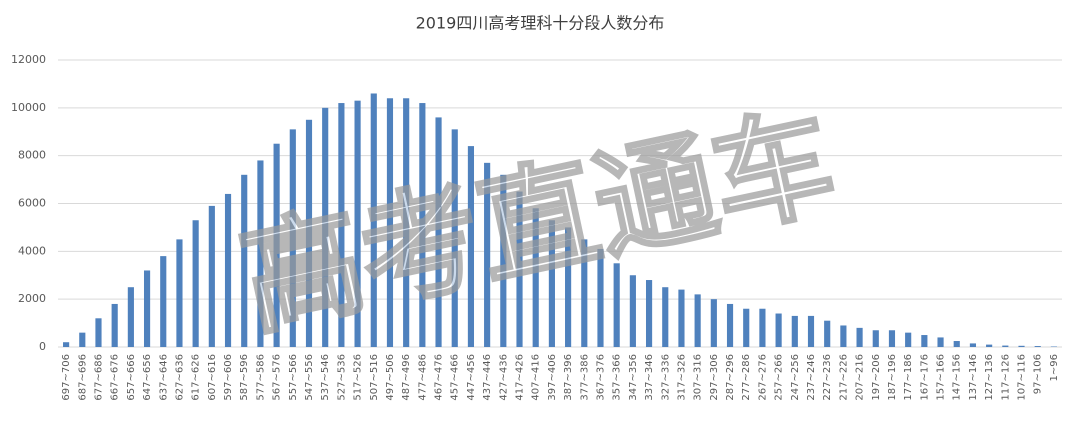  What do you see at coordinates (649, 377) in the screenshot?
I see `x-tick-label: 337~346` at bounding box center [649, 377].